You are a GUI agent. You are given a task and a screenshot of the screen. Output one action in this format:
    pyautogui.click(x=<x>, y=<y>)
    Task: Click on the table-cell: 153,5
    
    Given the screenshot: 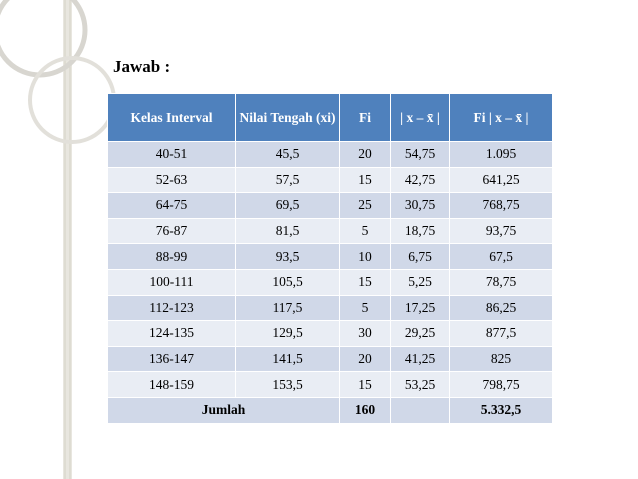 What is the action you would take?
    pyautogui.click(x=287, y=384)
    